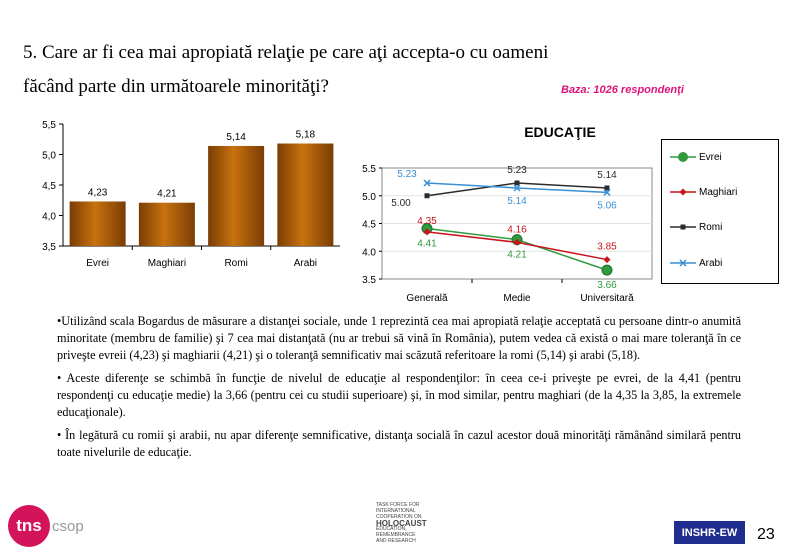 Image resolution: width=800 pixels, height=553 pixels. What do you see at coordinates (49, 217) in the screenshot?
I see `bar-y-tick-label: 4,0` at bounding box center [49, 217].